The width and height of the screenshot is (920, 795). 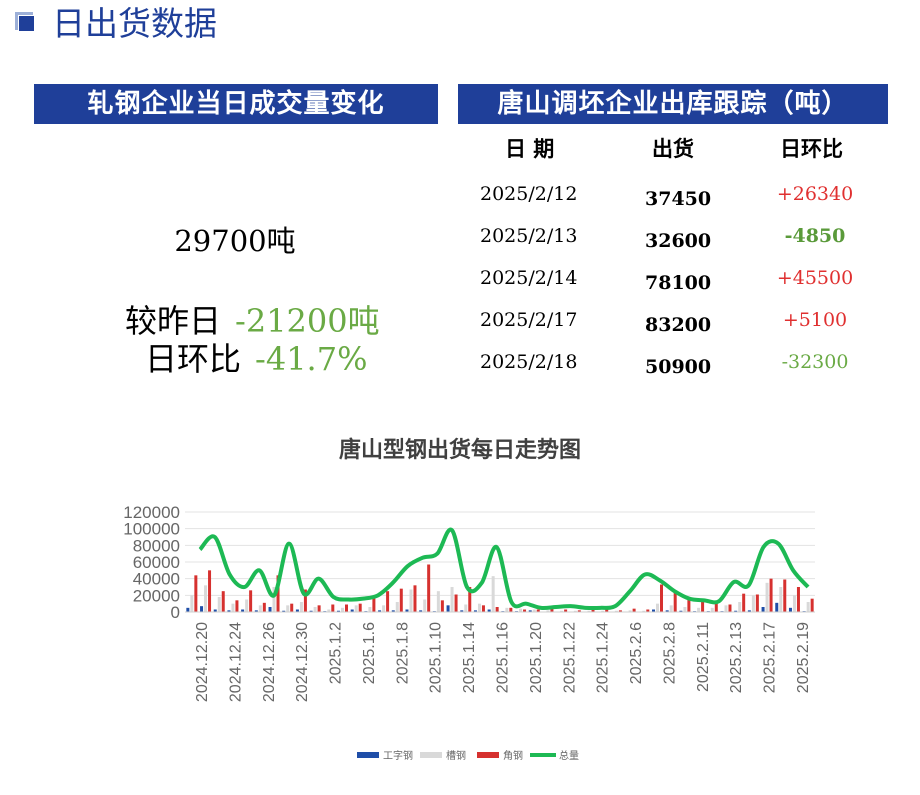 What do you see at coordinates (151, 512) in the screenshot?
I see `y-tick-label: 120000` at bounding box center [151, 512].